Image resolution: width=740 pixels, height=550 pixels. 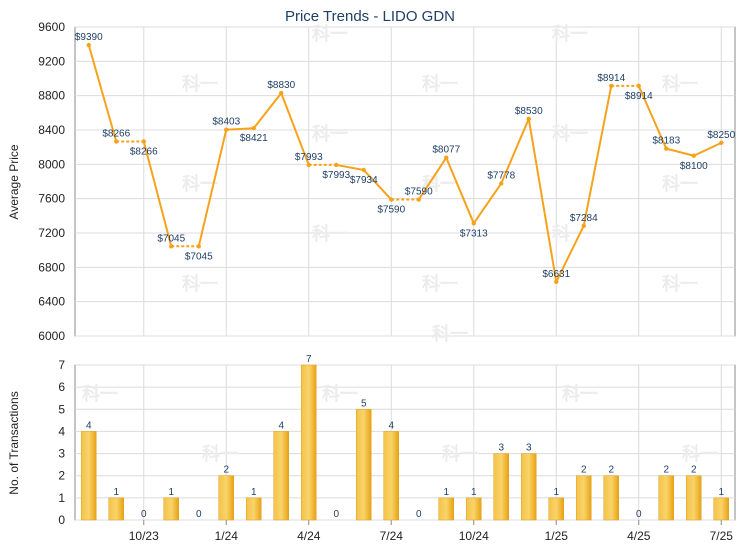 I want to click on x-tick-label: 7/24, so click(x=392, y=536).